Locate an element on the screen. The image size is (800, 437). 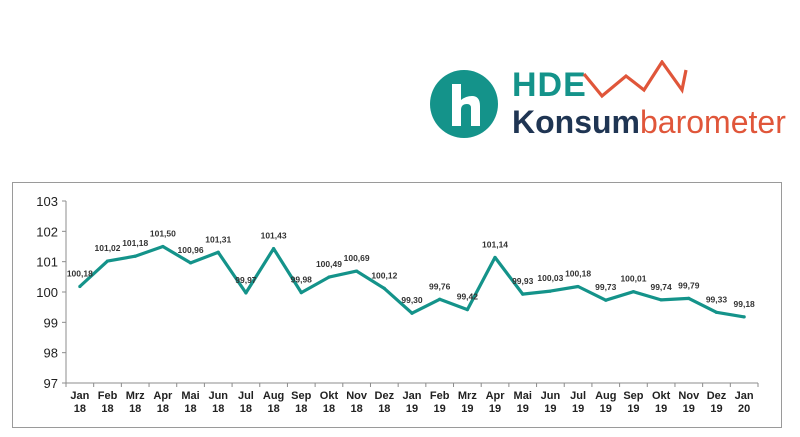
data-label: 101,50 is located at coordinates (163, 234).